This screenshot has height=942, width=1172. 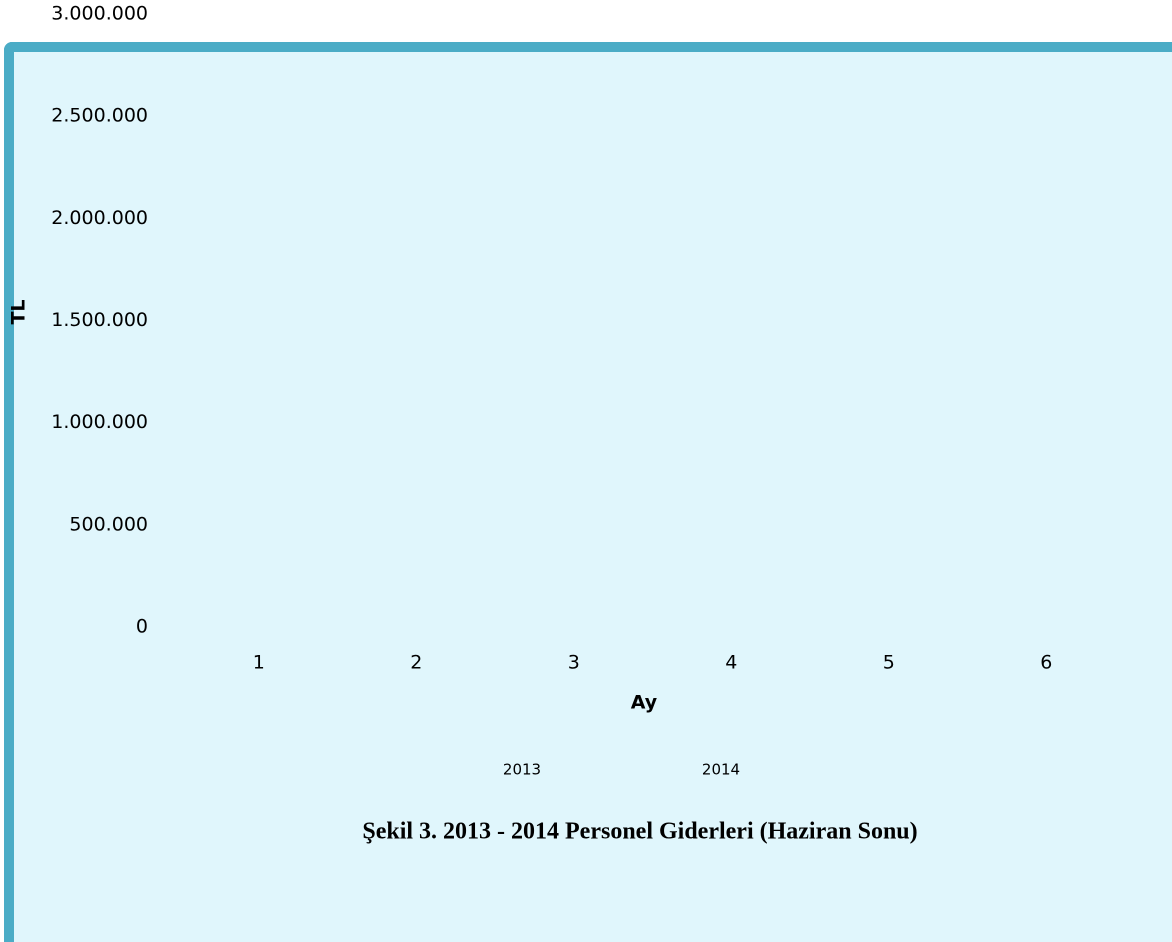 I want to click on y-tick-label: 2.000.000, so click(x=99, y=218).